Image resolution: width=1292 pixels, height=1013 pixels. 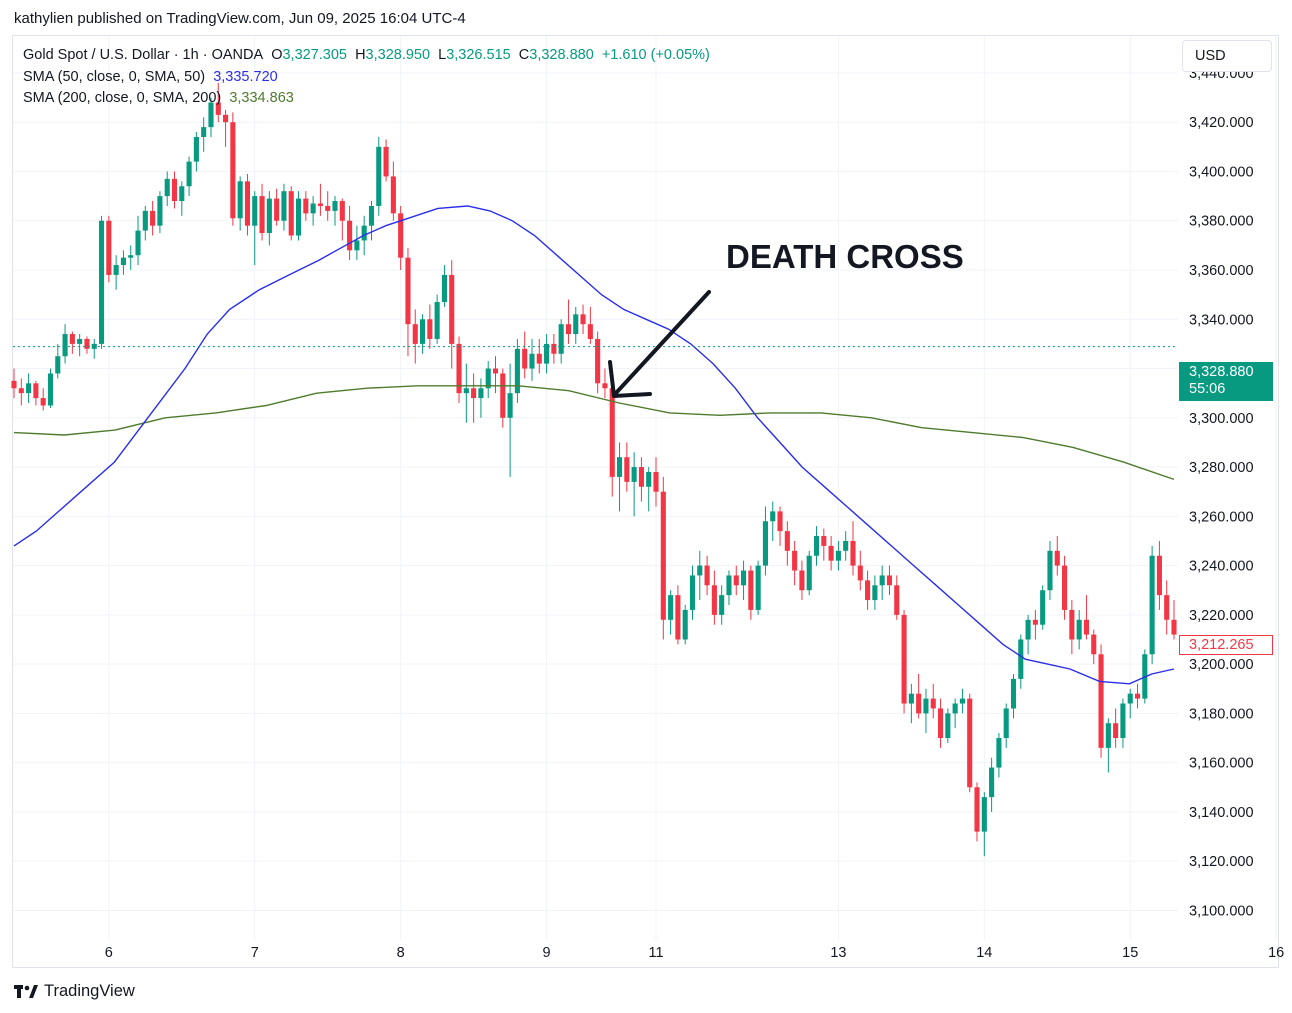 What do you see at coordinates (245, 76) in the screenshot?
I see `sma50-value: 3,335.720` at bounding box center [245, 76].